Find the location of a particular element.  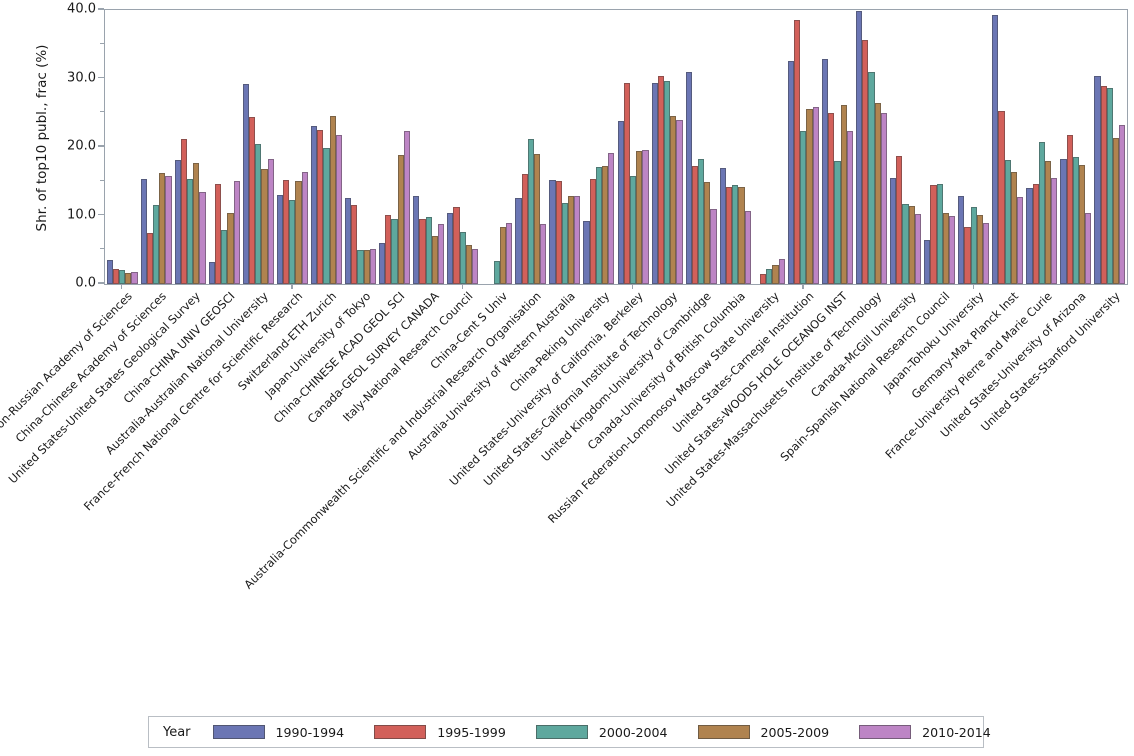

legend-item: 2005-2009 is located at coordinates (763, 732).